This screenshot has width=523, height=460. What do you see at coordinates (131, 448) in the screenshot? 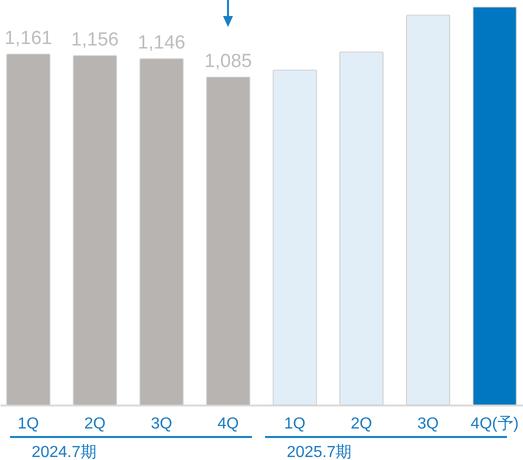
I see `text: 2024.7期` at bounding box center [131, 448].